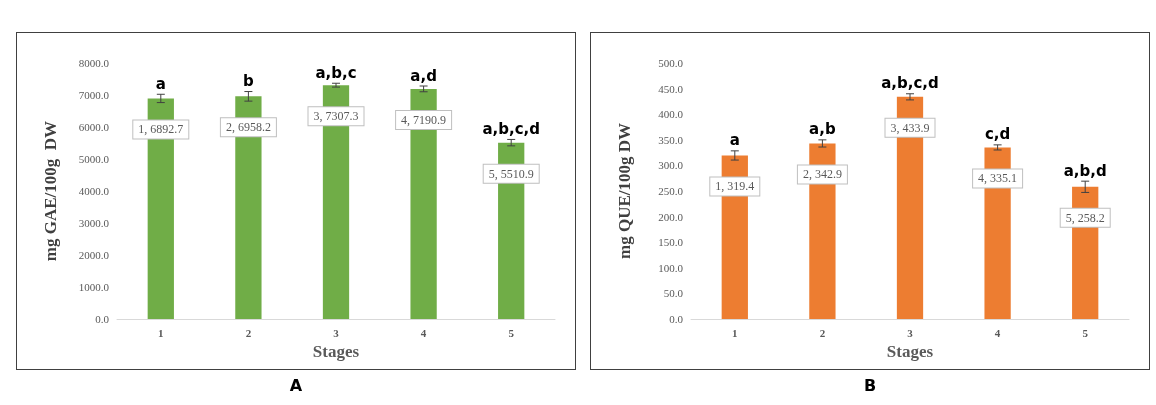 This screenshot has width=1156, height=405. What do you see at coordinates (423, 75) in the screenshot?
I see `annotation: a,d` at bounding box center [423, 75].